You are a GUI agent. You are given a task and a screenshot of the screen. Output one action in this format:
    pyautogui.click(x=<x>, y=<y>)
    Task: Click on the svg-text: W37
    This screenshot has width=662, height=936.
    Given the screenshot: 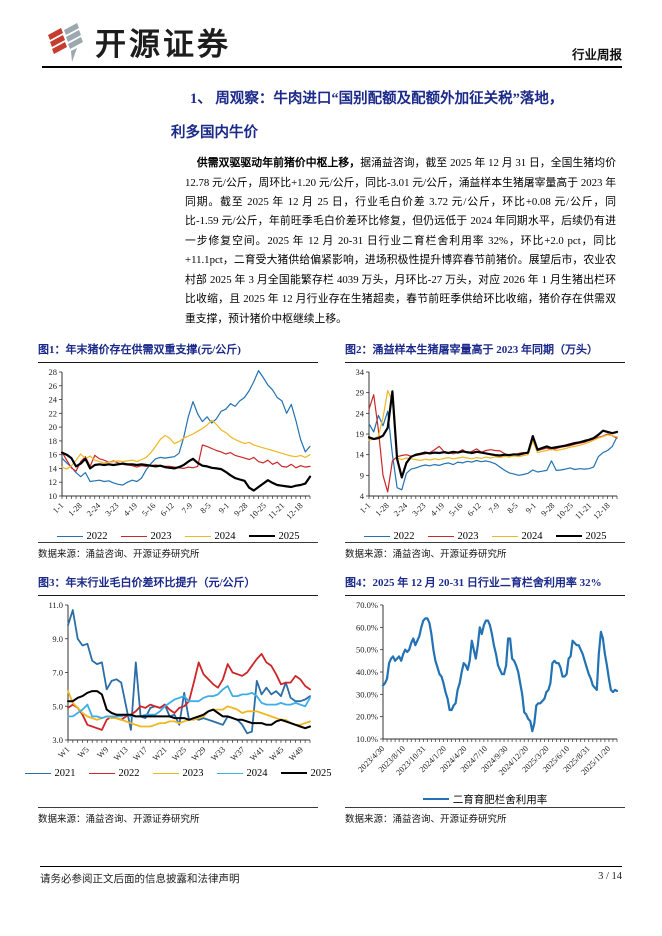 What is the action you would take?
    pyautogui.click(x=238, y=754)
    